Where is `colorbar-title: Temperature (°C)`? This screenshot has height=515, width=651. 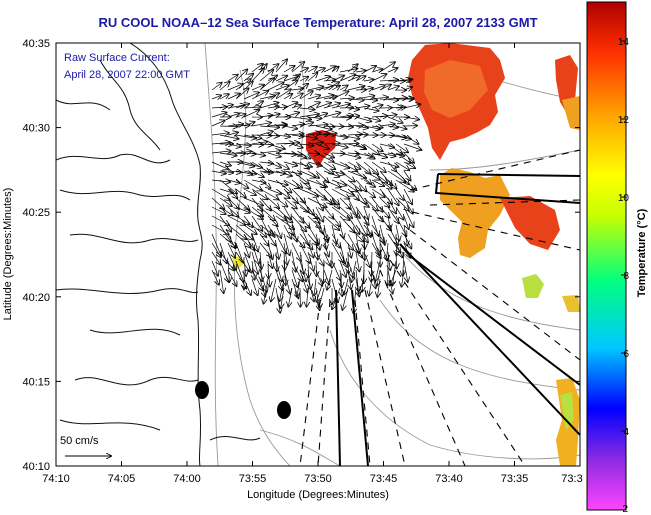
colorbar-title: Temperature (°C) is located at coordinates (642, 252).